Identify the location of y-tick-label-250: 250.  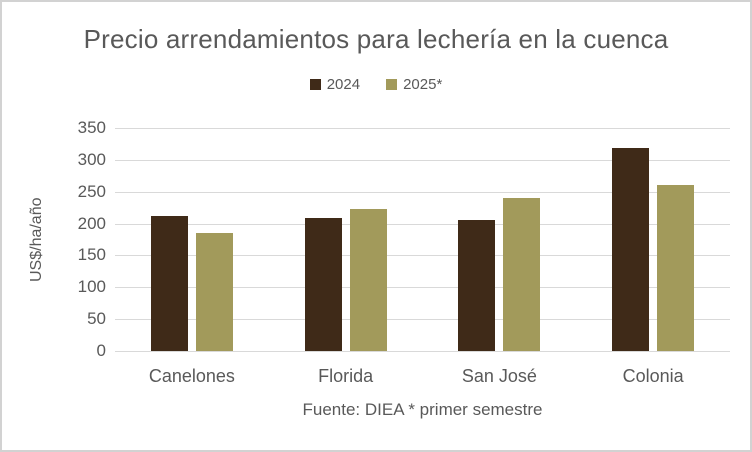
(91, 191).